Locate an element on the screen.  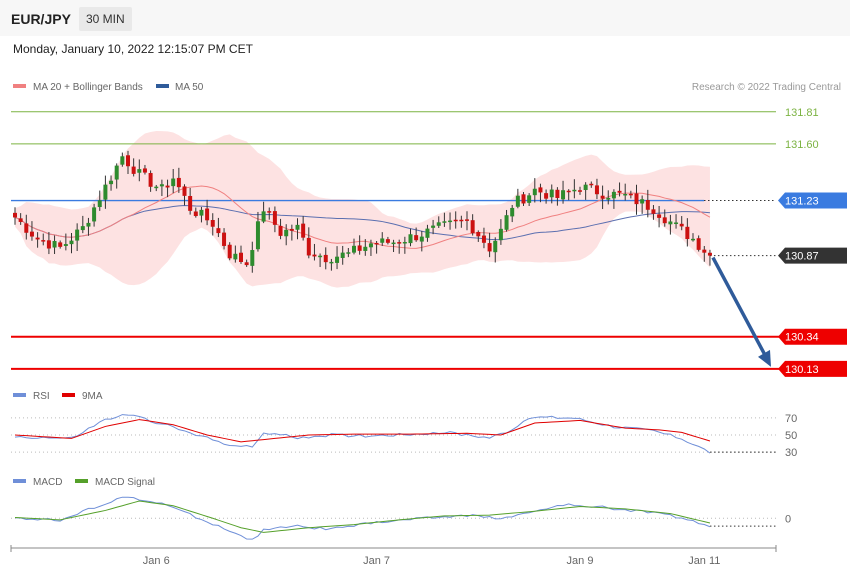
report-datetime: Monday, January 10, 2022 12:15:07 PM CET is located at coordinates (133, 49).